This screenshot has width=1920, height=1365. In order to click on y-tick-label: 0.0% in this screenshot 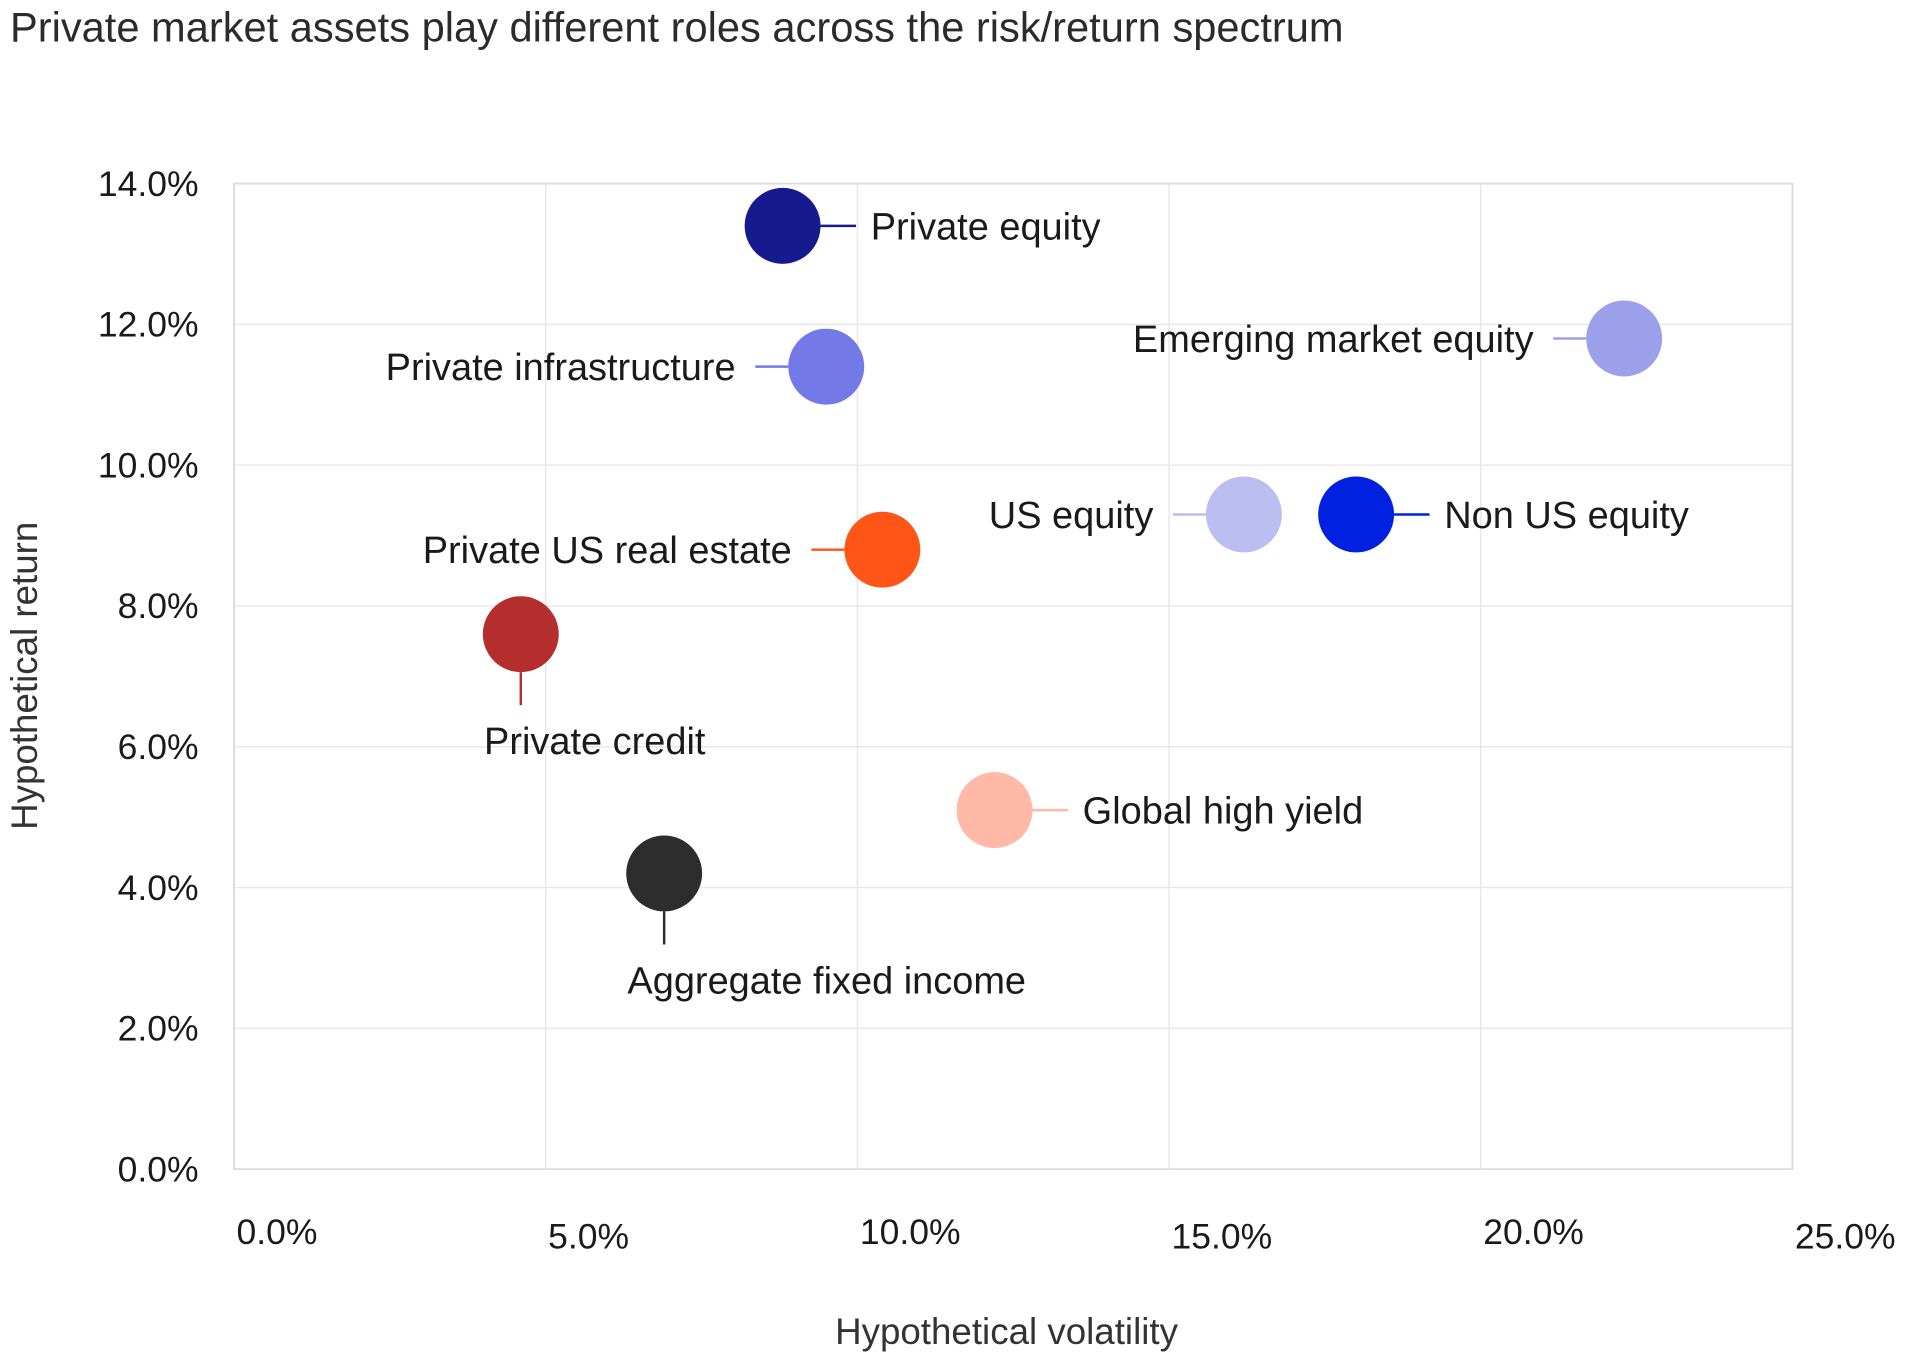, I will do `click(158, 1169)`.